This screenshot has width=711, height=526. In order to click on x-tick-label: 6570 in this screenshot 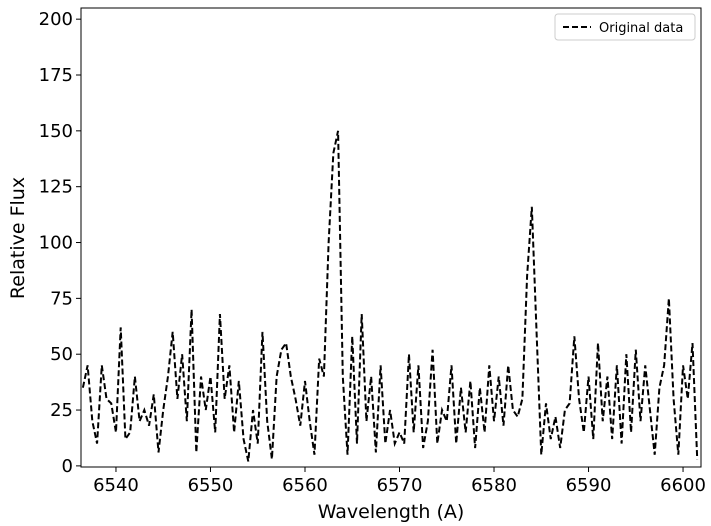, I will do `click(400, 485)`.